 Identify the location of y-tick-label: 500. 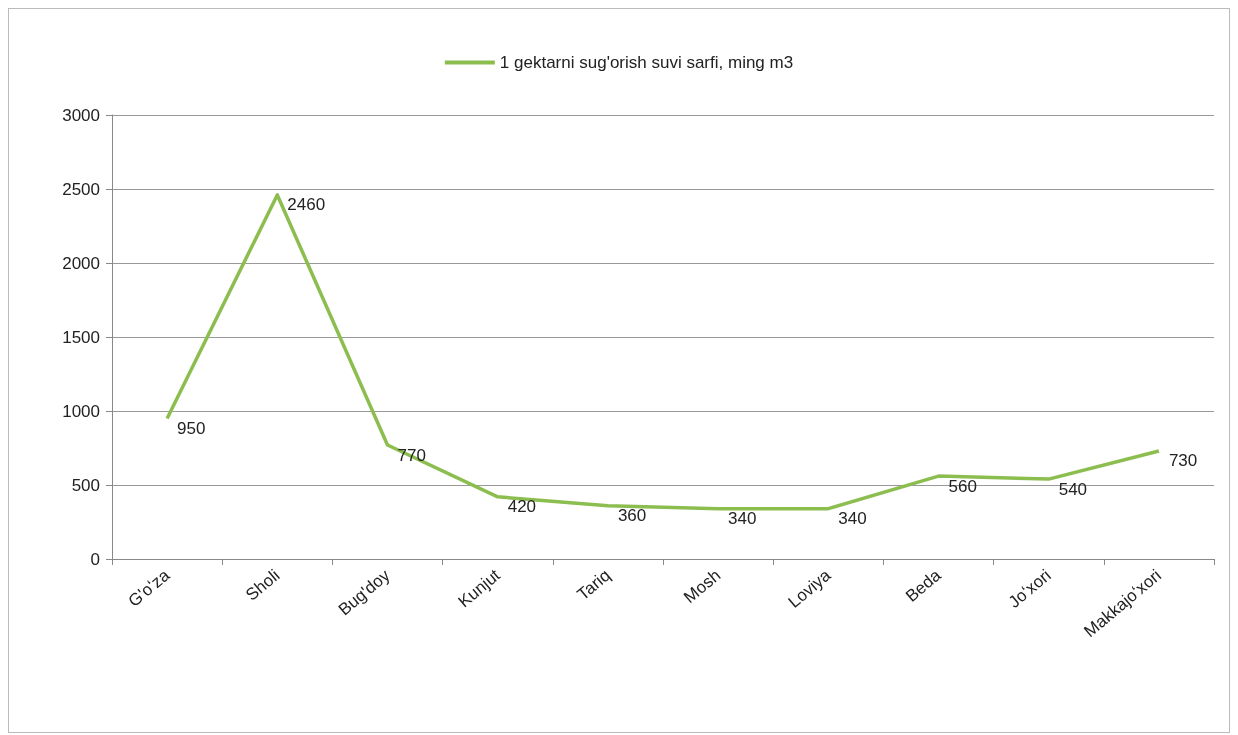
(85, 485).